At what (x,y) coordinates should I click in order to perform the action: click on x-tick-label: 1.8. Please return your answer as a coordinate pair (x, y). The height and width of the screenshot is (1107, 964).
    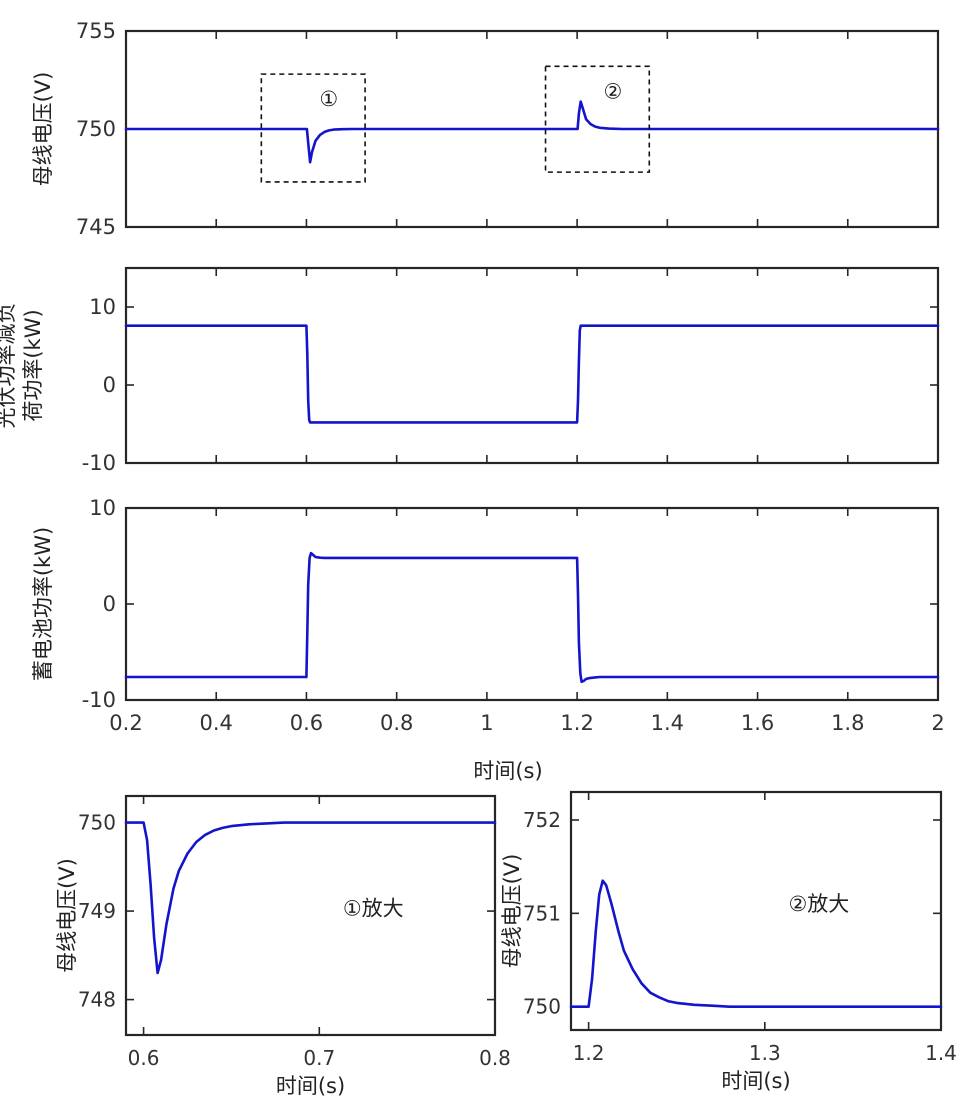
    Looking at the image, I should click on (847, 723).